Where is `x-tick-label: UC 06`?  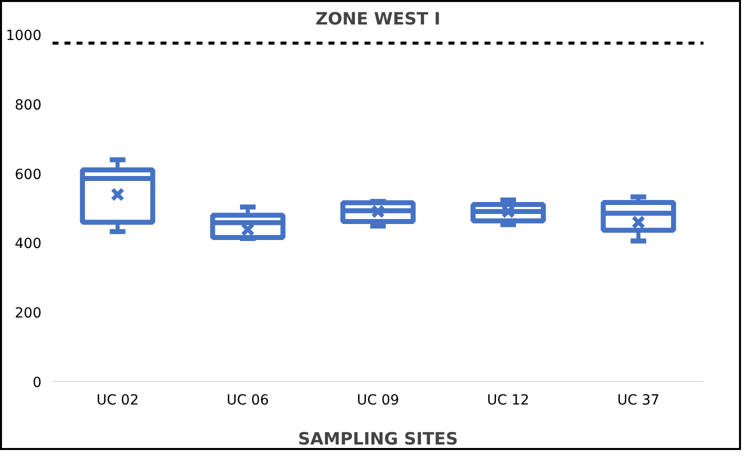 x-tick-label: UC 06 is located at coordinates (248, 400).